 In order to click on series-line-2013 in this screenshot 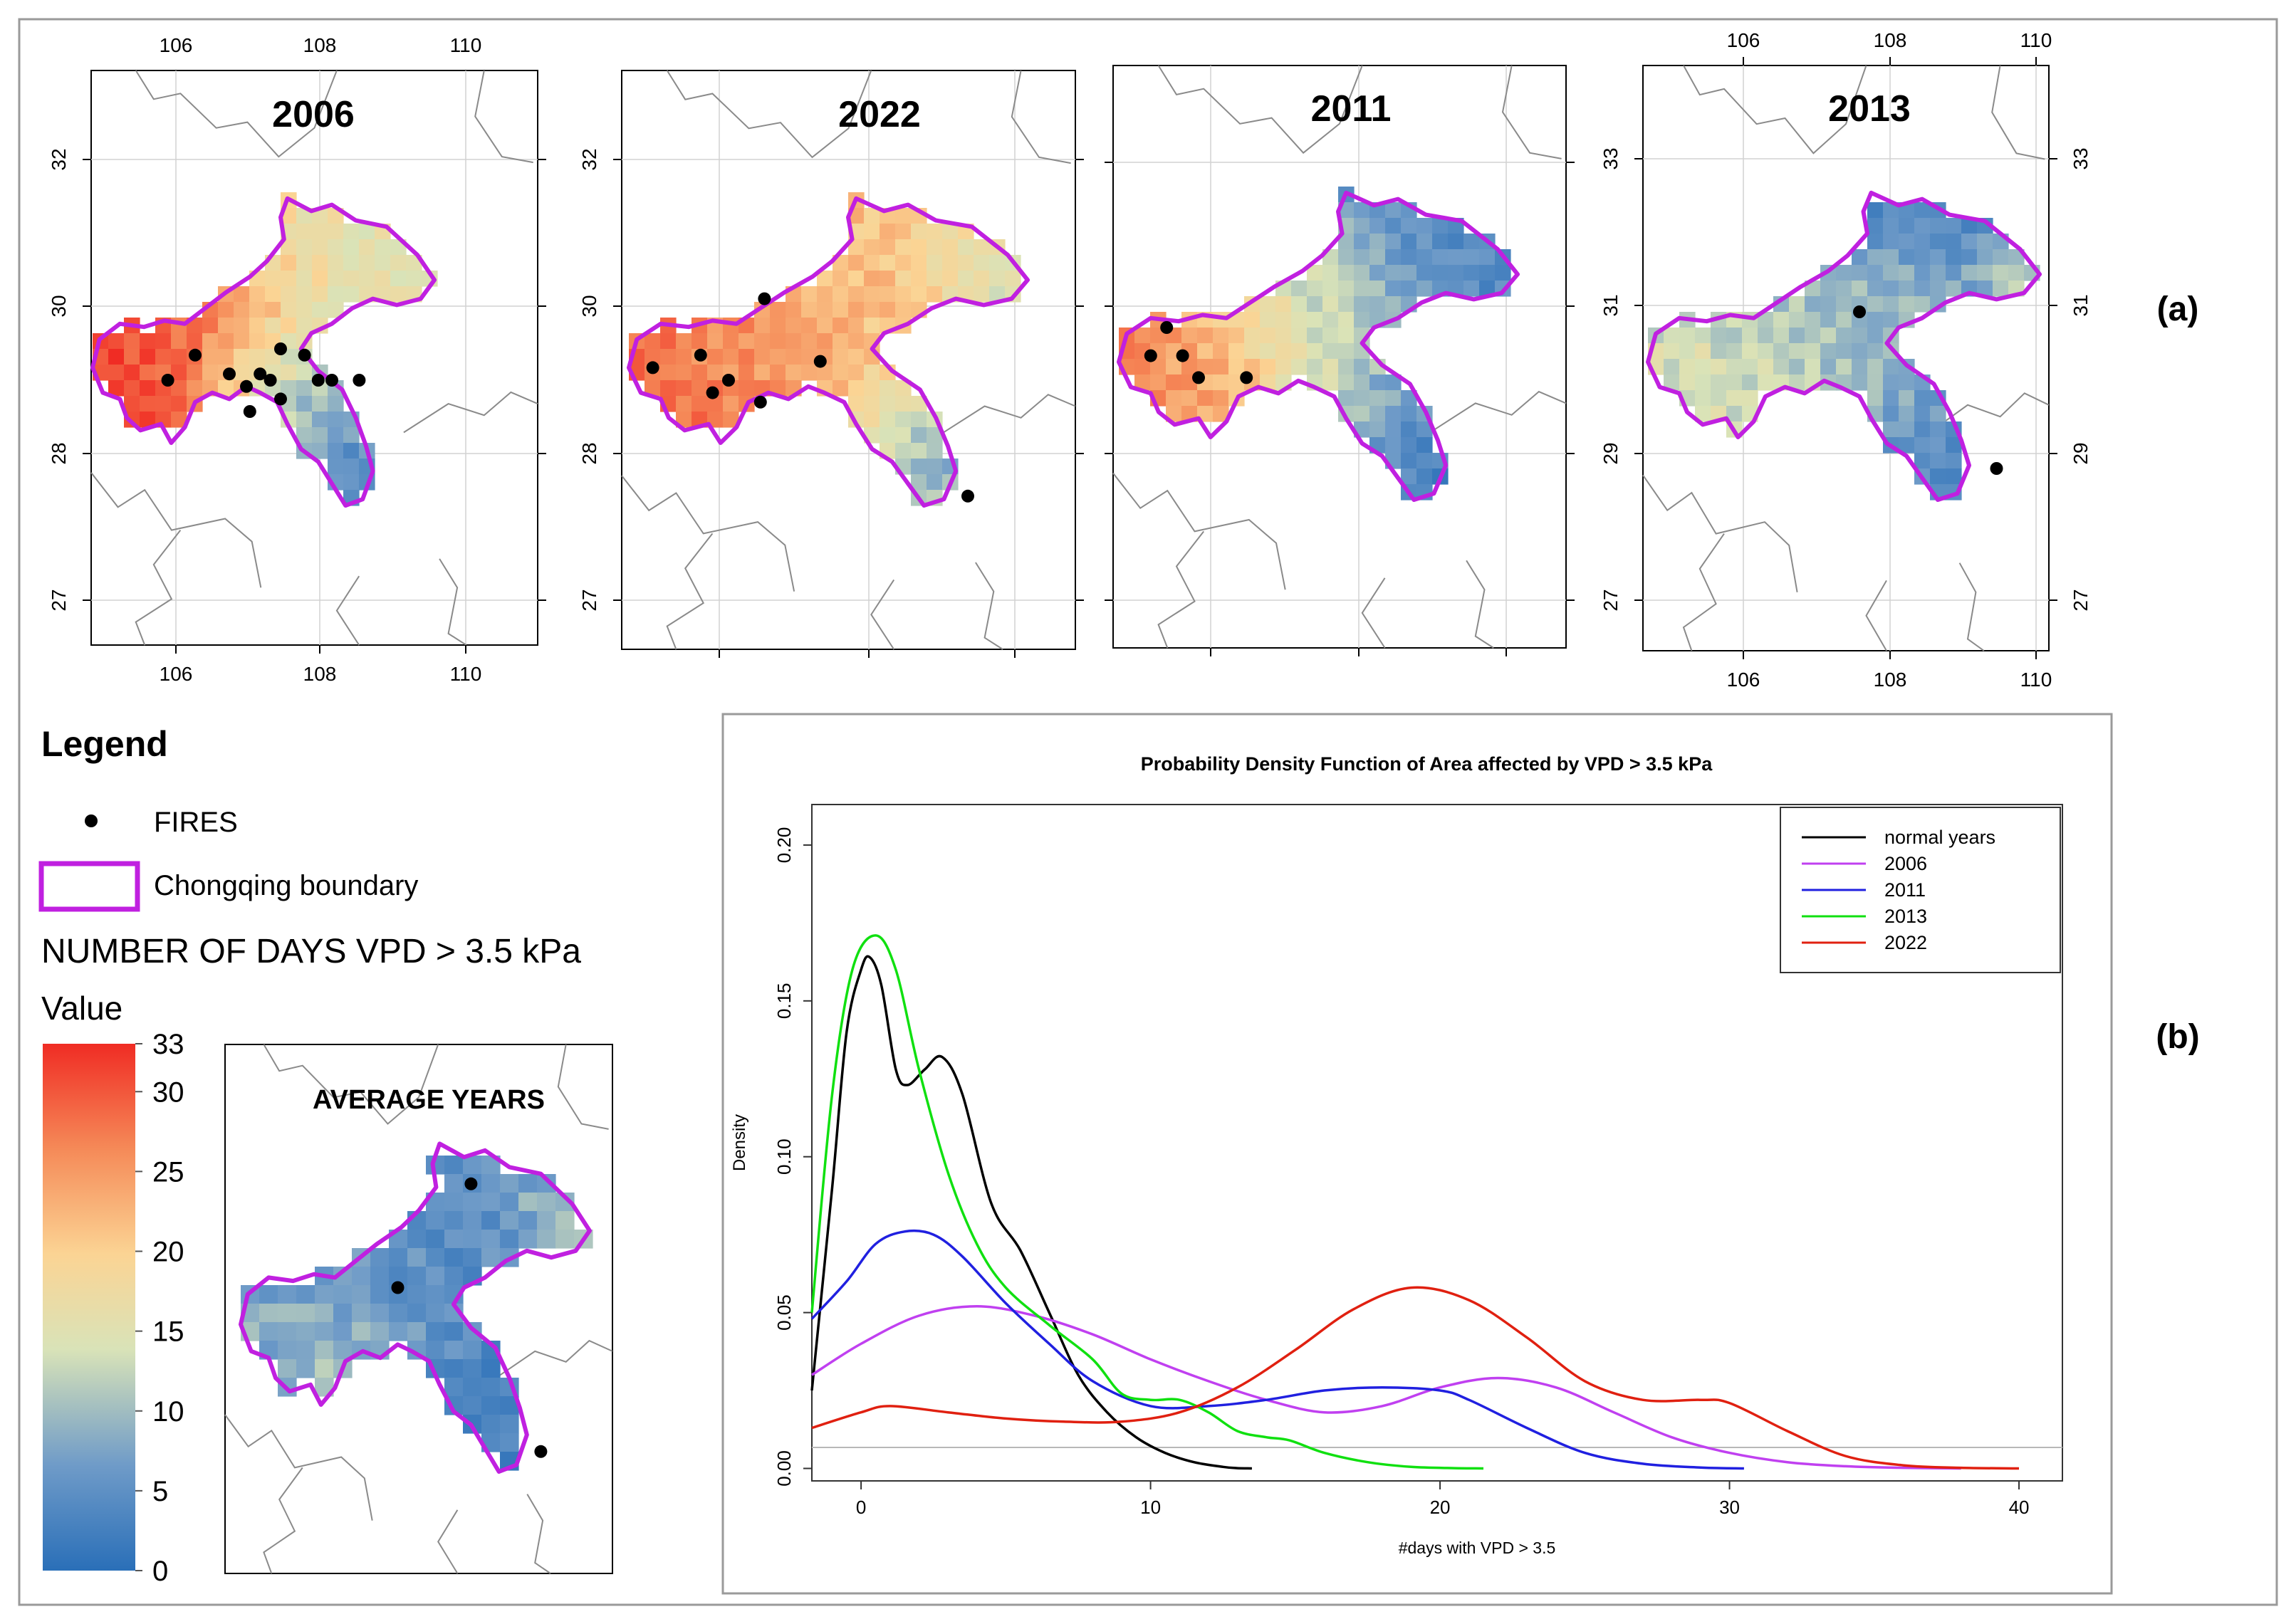, I will do `click(1147, 1202)`.